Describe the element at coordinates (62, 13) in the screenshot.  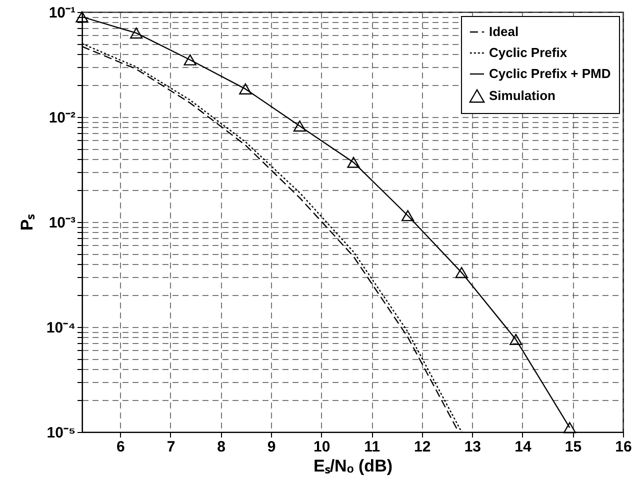
I see `y-tick-label: 10⁻¹` at that location.